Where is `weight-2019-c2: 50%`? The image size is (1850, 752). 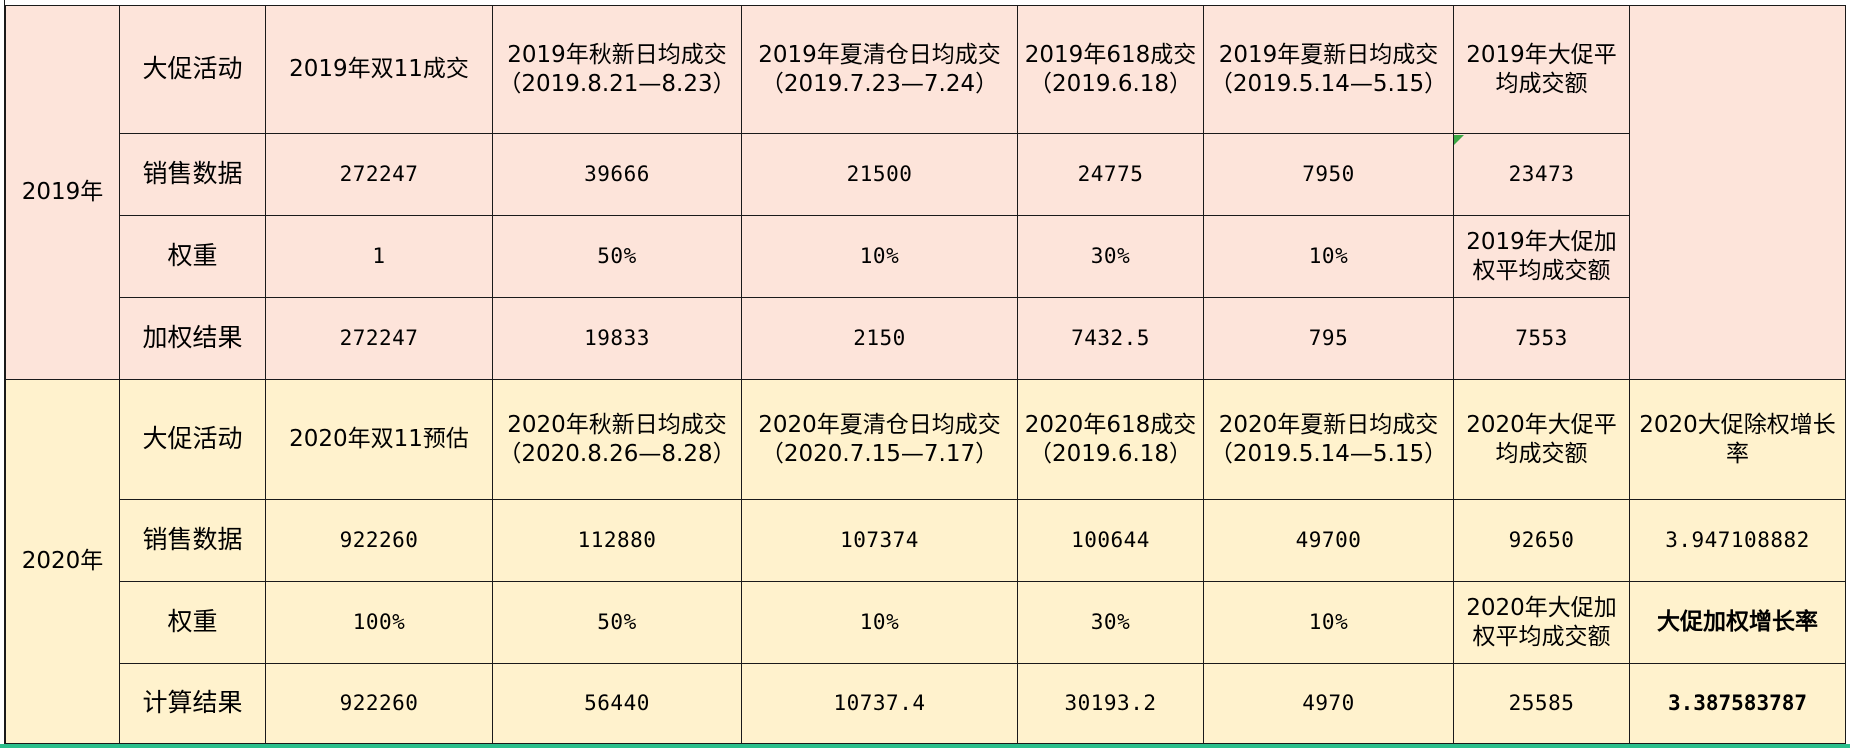 weight-2019-c2: 50% is located at coordinates (617, 256).